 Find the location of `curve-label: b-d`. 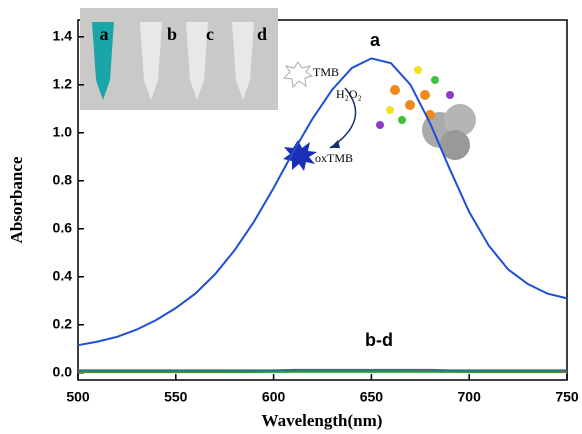

curve-label: b-d is located at coordinates (379, 340).